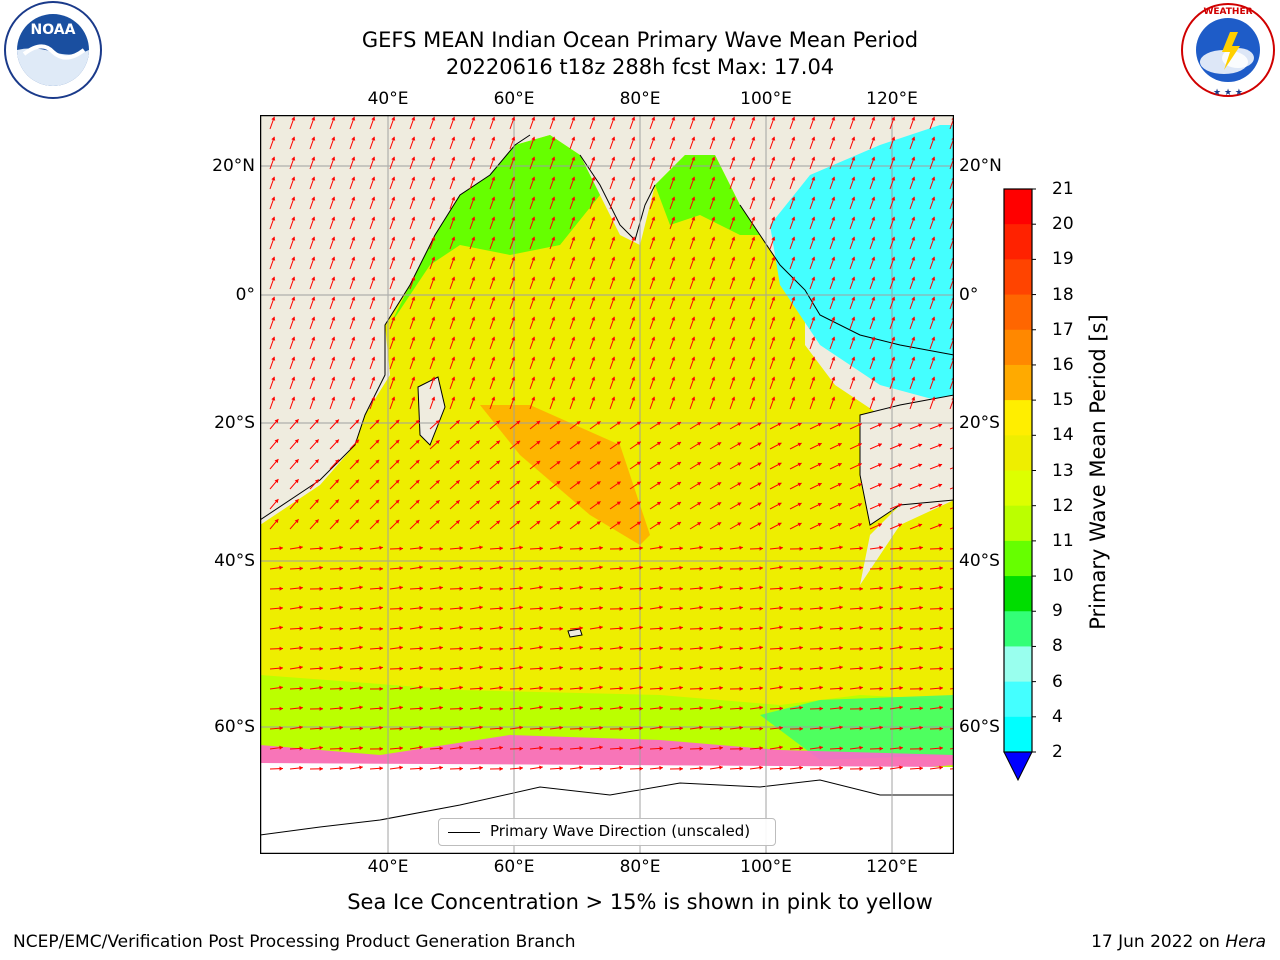 The width and height of the screenshot is (1280, 960). Describe the element at coordinates (1063, 400) in the screenshot. I see `colorbar-tick-label: 15` at that location.